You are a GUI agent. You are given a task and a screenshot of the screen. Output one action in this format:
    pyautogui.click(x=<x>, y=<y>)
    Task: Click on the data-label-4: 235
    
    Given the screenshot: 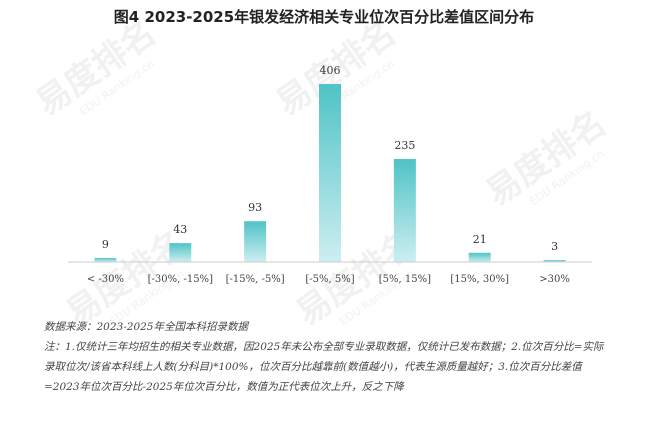 What is the action you would take?
    pyautogui.click(x=404, y=145)
    